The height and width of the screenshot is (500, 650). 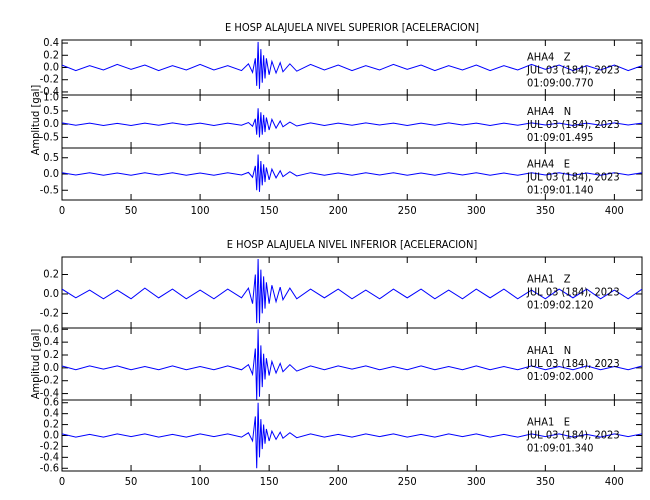 What do you see at coordinates (51, 97) in the screenshot?
I see `y-tick-label: 1.0` at bounding box center [51, 97].